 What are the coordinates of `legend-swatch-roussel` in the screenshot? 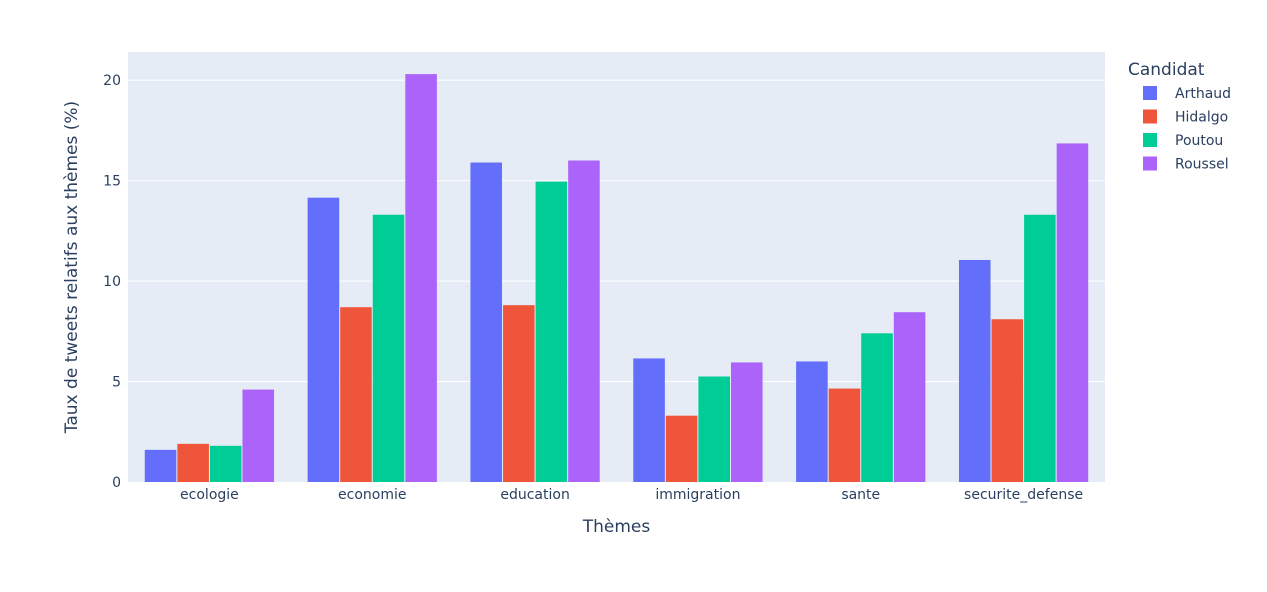 It's located at (1150, 163).